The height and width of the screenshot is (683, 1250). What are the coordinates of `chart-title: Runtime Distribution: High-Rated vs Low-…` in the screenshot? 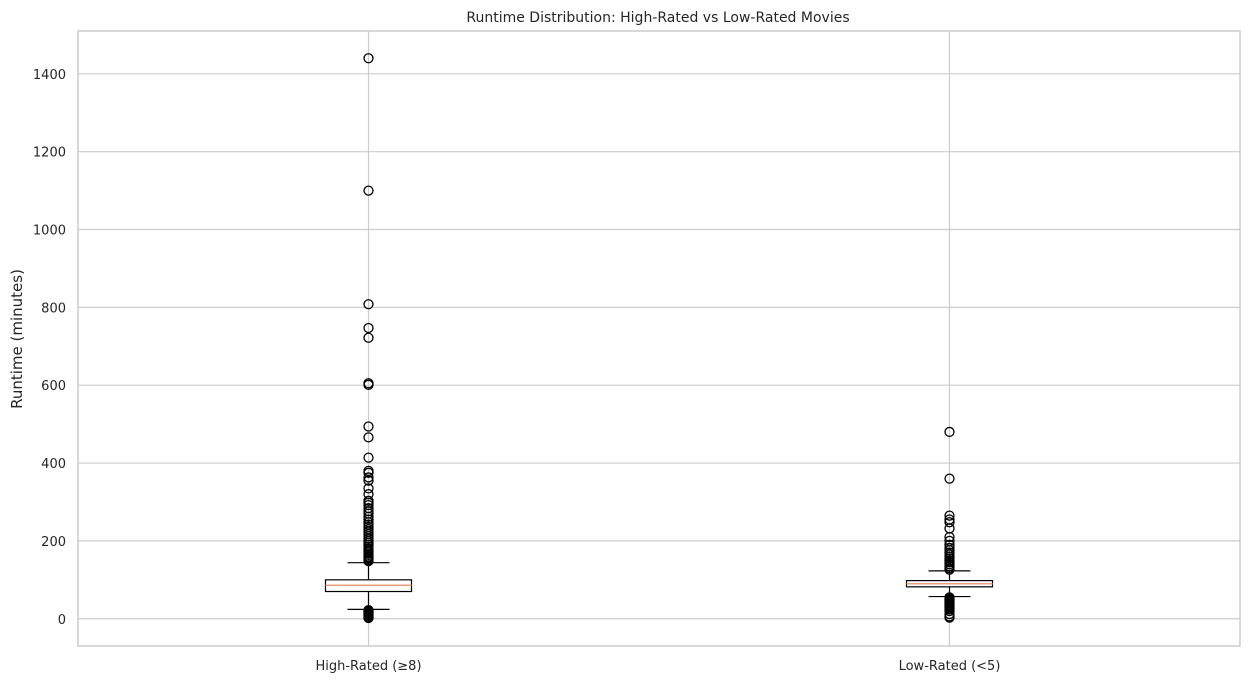 It's located at (657, 18).